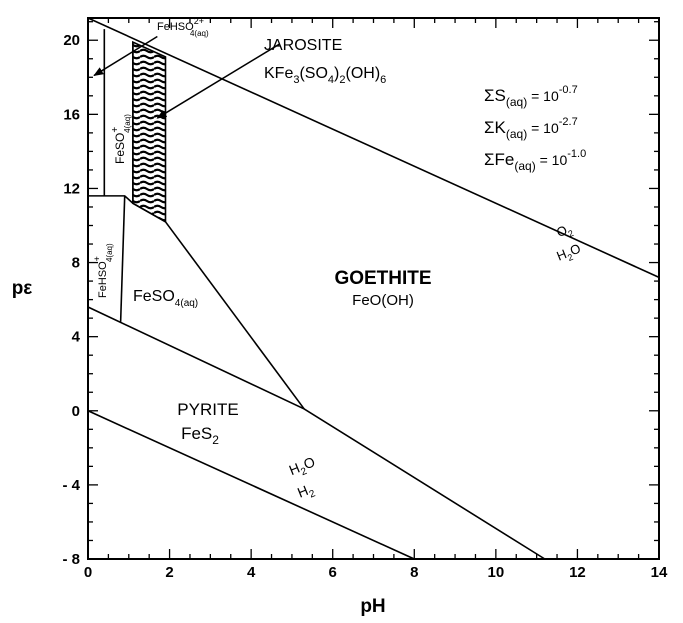 The width and height of the screenshot is (683, 623). What do you see at coordinates (218, 81) in the screenshot?
I see `jarosite-arrow` at bounding box center [218, 81].